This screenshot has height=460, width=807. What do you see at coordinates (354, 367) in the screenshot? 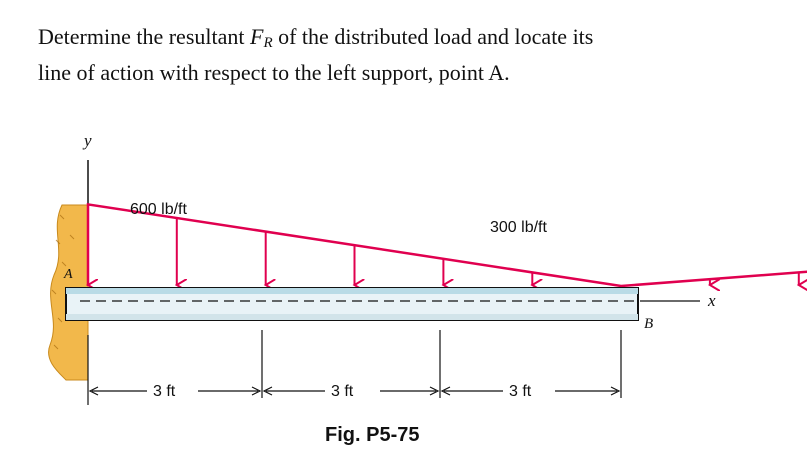
I see `dimension-lines` at bounding box center [354, 367].